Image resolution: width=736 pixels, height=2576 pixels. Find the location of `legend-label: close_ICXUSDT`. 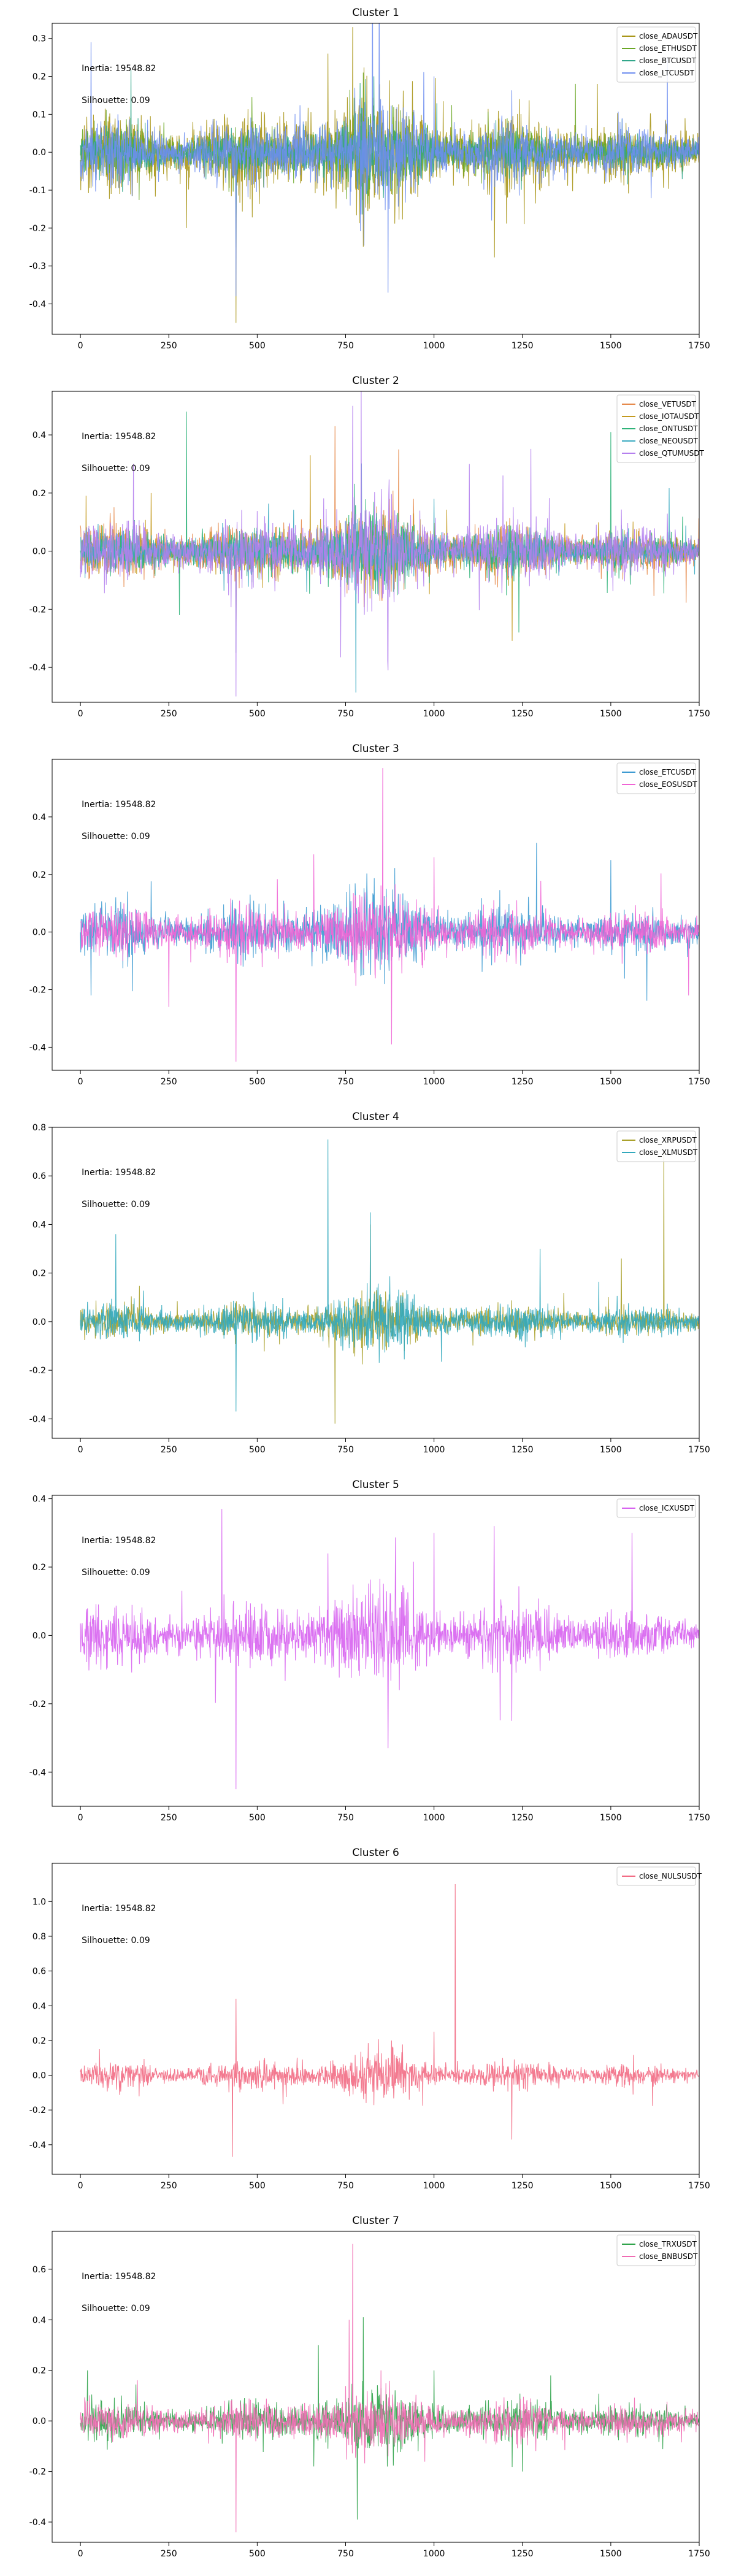

legend-label: close_ICXUSDT is located at coordinates (667, 1508).